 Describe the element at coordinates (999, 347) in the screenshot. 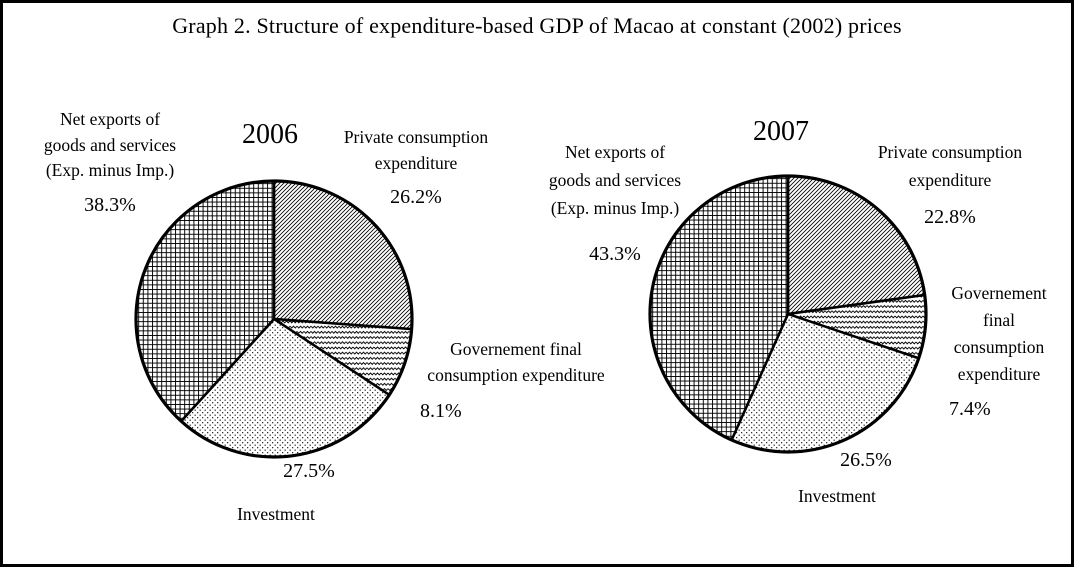

I see `label-line: consumption` at that location.